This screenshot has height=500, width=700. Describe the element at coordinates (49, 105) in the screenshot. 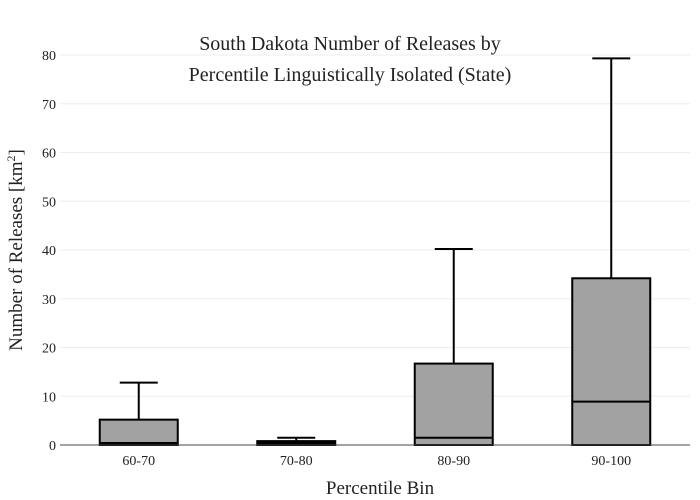

I see `y-tick-label-70: 70` at that location.